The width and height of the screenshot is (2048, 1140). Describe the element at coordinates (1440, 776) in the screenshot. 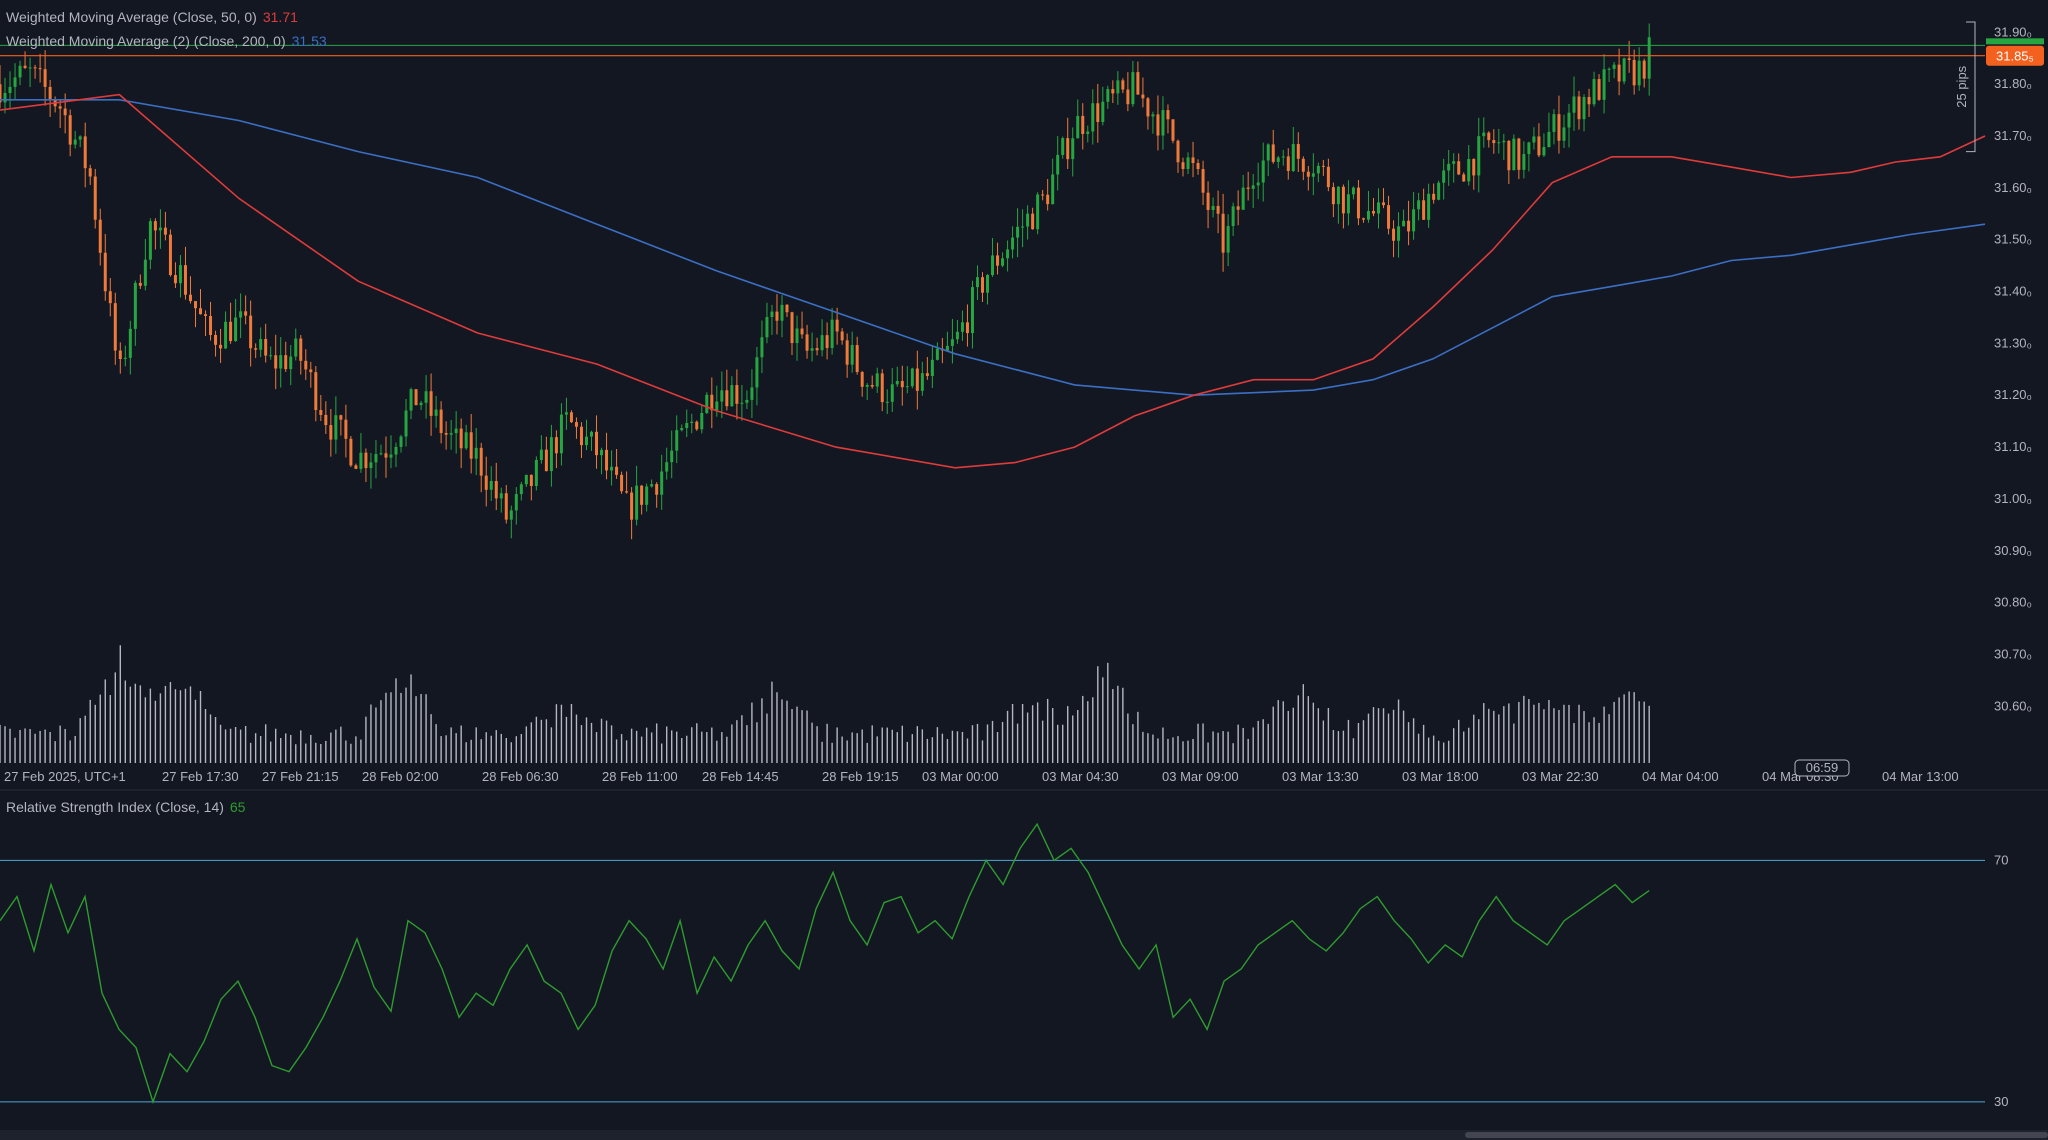

I see `time-tick-label: 03 Mar 18:00` at that location.